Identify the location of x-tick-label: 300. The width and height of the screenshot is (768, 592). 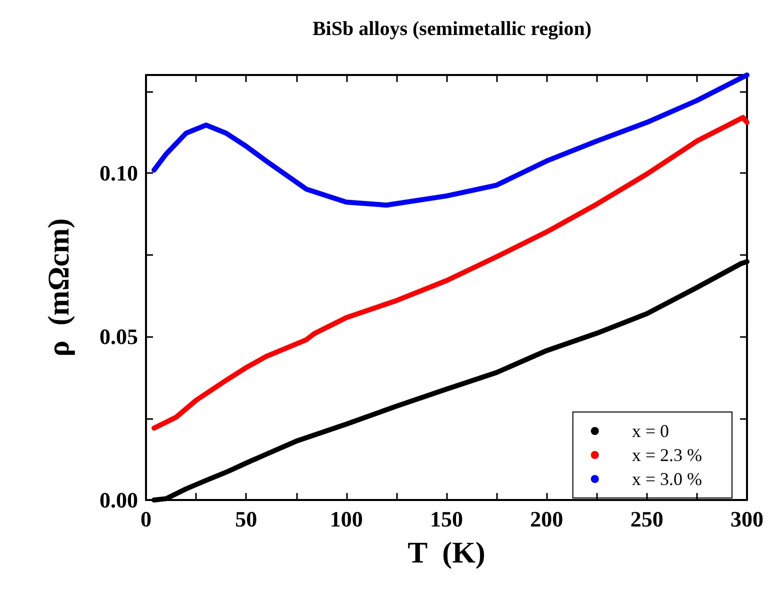
(747, 519).